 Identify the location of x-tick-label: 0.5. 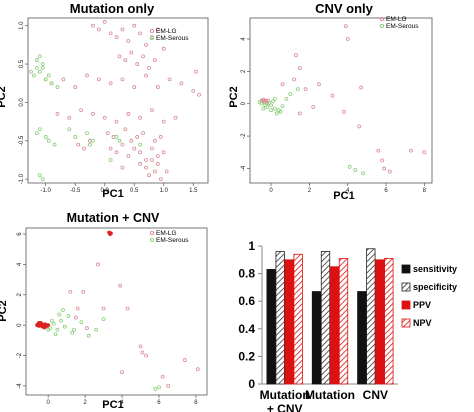
(134, 191).